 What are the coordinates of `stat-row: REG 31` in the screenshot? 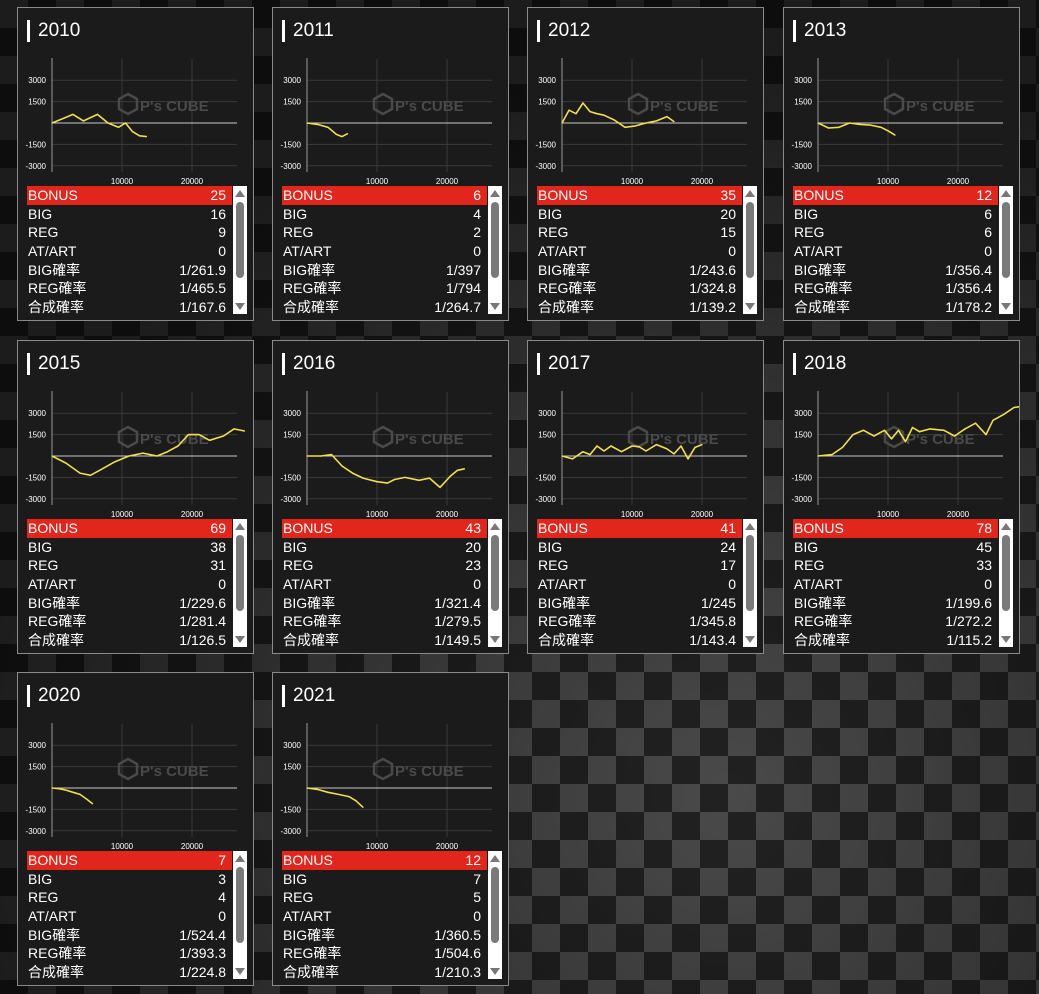 It's located at (129, 565).